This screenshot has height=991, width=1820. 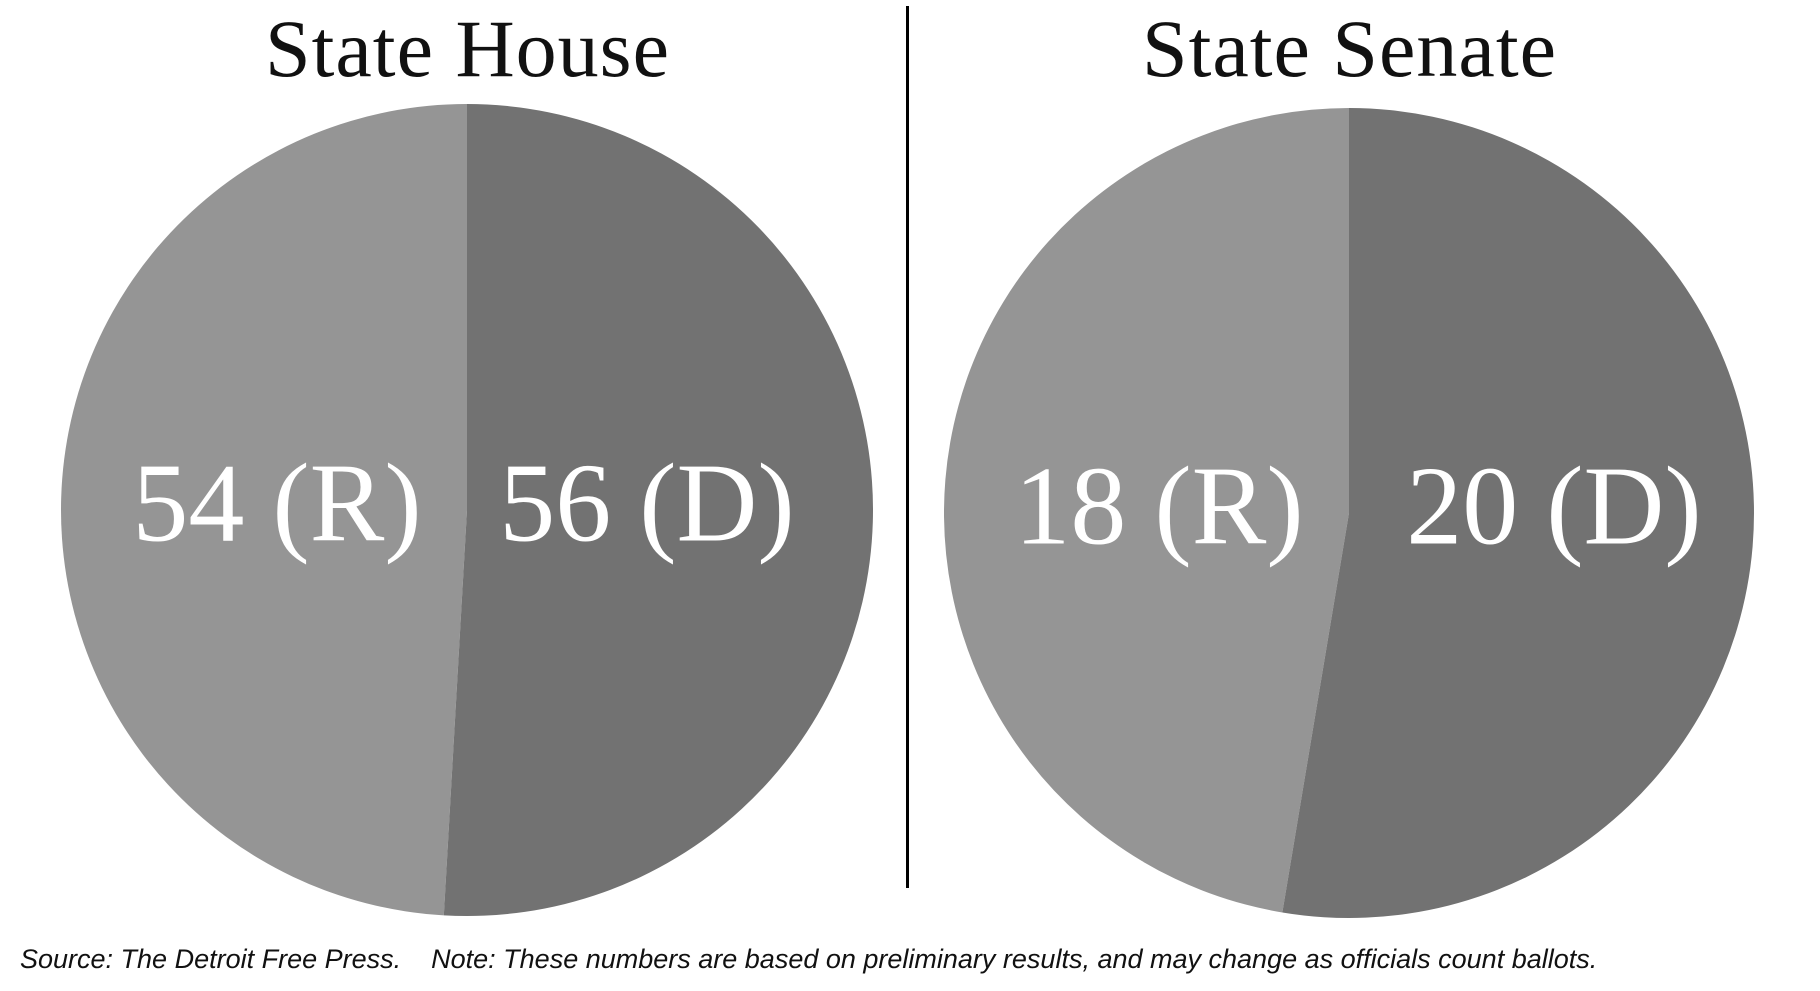 I want to click on slice-label-democrat: 56 (D), so click(x=646, y=504).